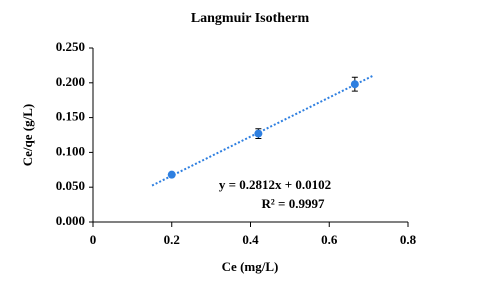  I want to click on y-tick-label: 0.150, so click(70, 116).